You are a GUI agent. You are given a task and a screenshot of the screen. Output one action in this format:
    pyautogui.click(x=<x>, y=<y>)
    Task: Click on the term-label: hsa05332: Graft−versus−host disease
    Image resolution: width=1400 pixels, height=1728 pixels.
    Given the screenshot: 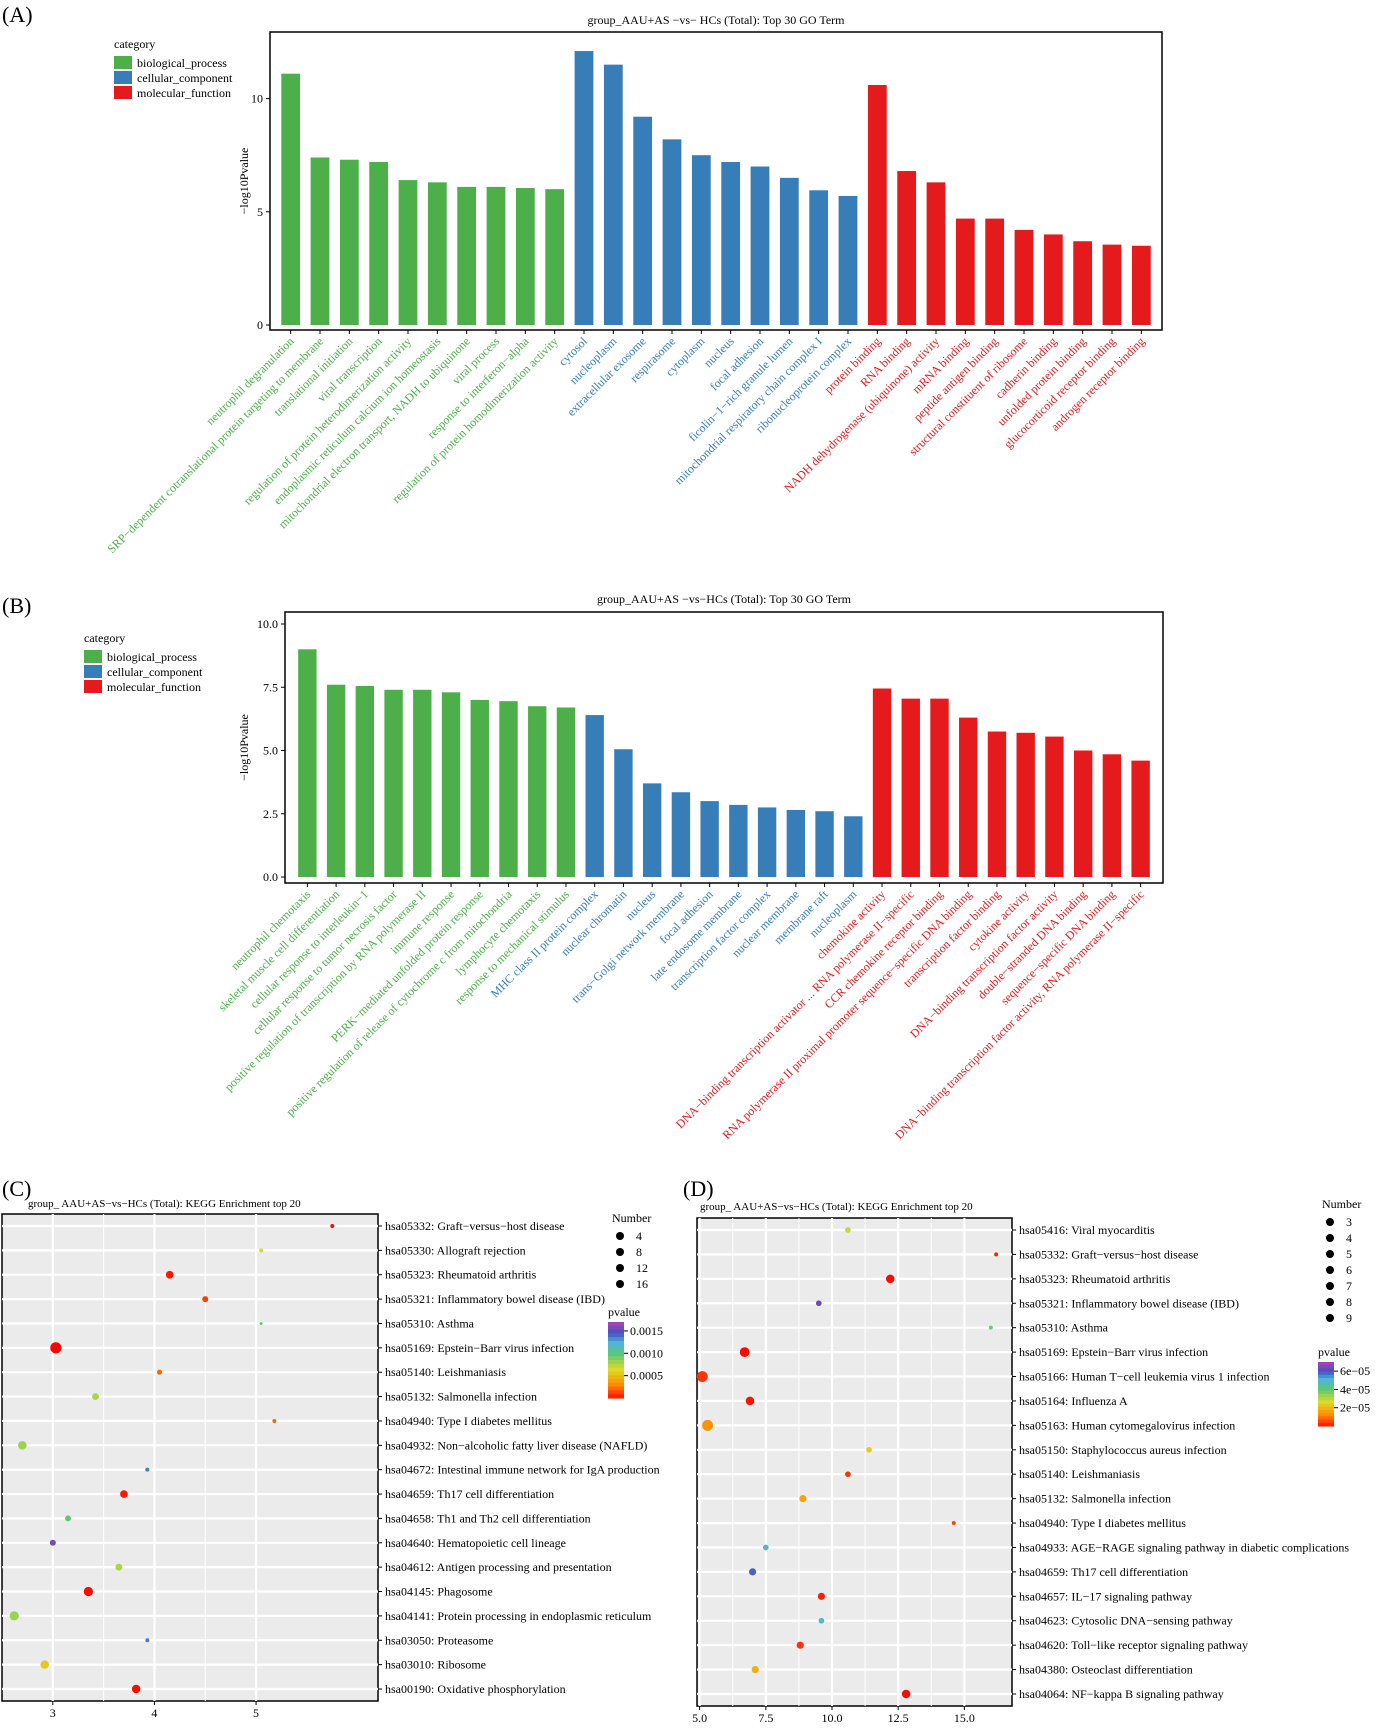 What is the action you would take?
    pyautogui.click(x=1109, y=1254)
    